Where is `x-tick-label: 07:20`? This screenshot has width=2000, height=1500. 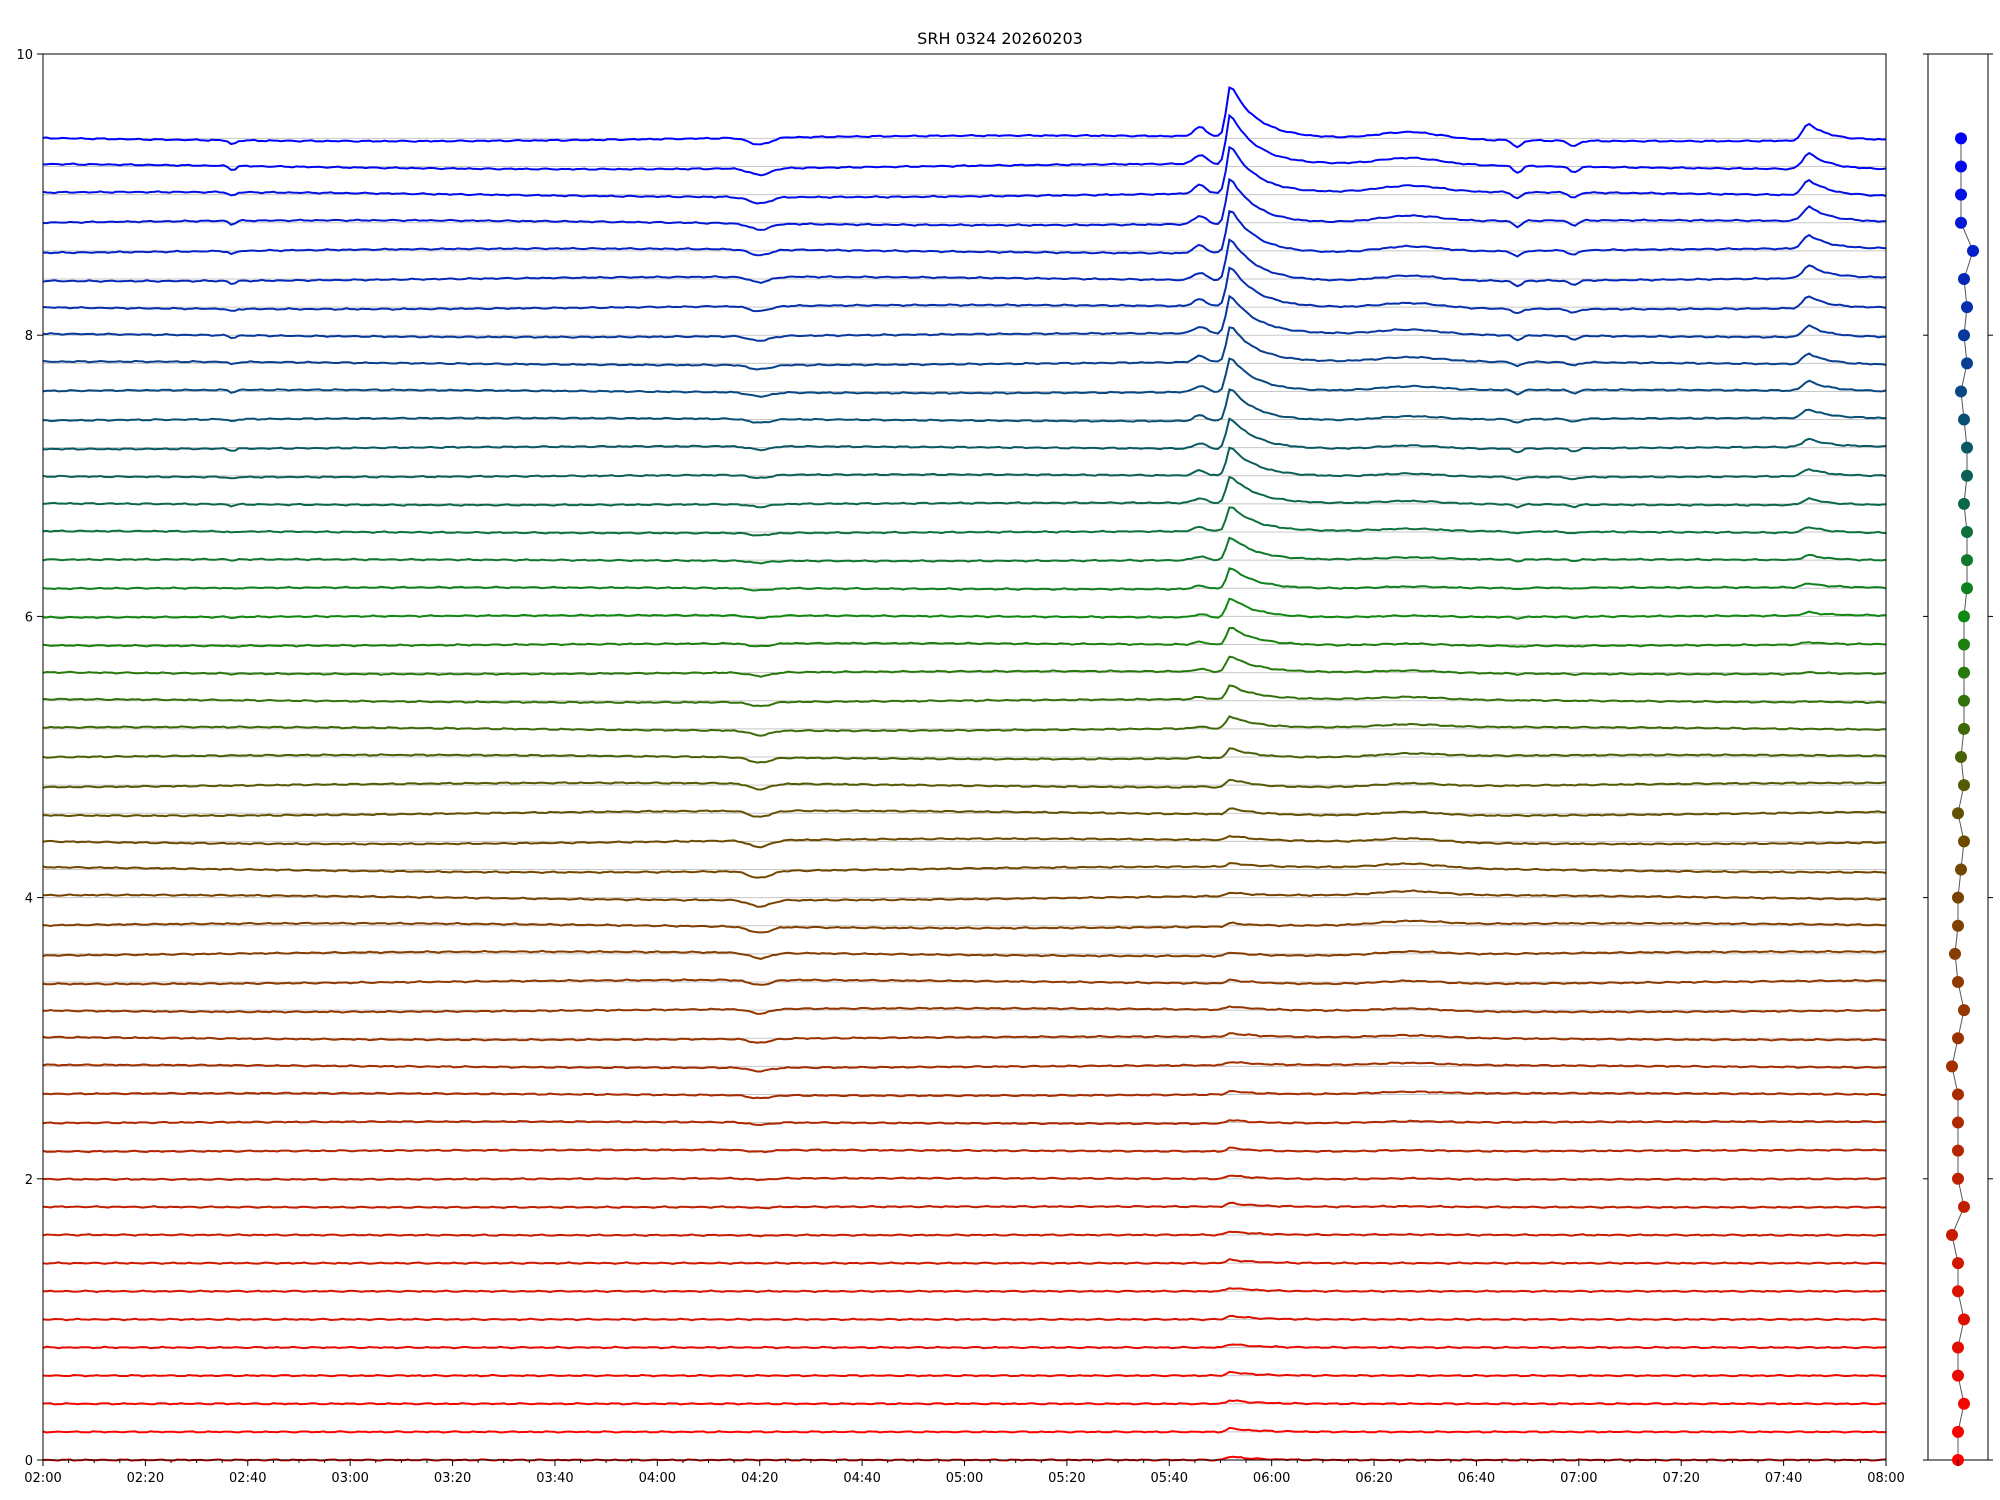
x-tick-label: 07:20 is located at coordinates (1680, 1478).